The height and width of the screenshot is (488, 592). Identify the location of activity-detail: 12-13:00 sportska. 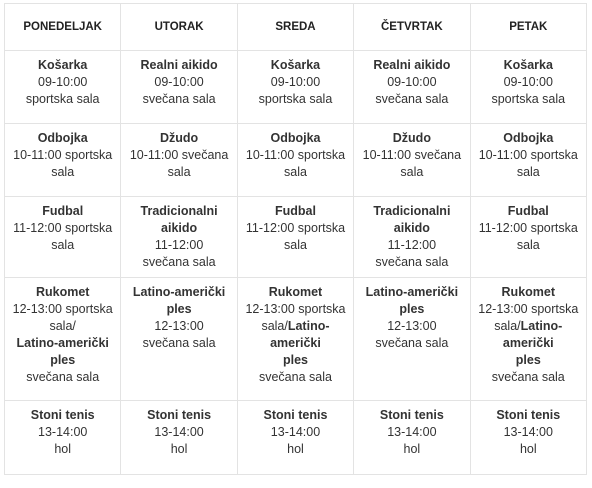
(295, 309).